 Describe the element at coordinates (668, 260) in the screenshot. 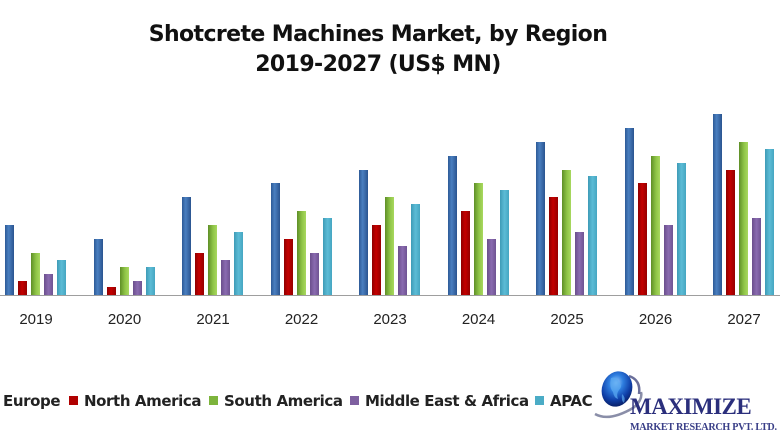

I see `bar-middle-east-africa-2026` at that location.